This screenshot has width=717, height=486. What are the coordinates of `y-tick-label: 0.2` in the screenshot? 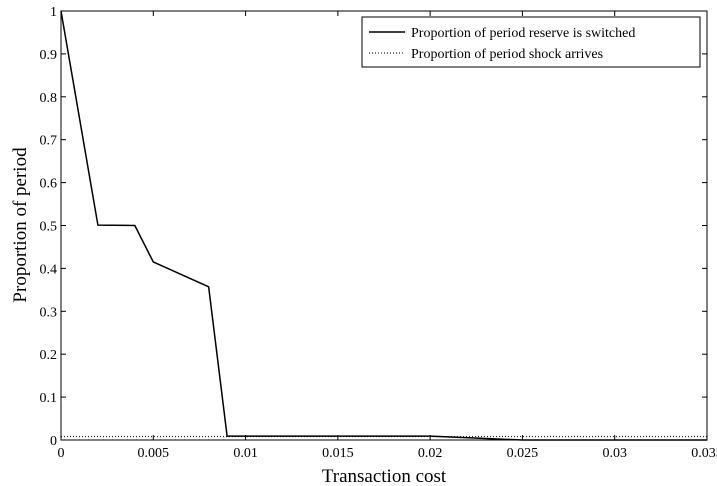 It's located at (49, 355).